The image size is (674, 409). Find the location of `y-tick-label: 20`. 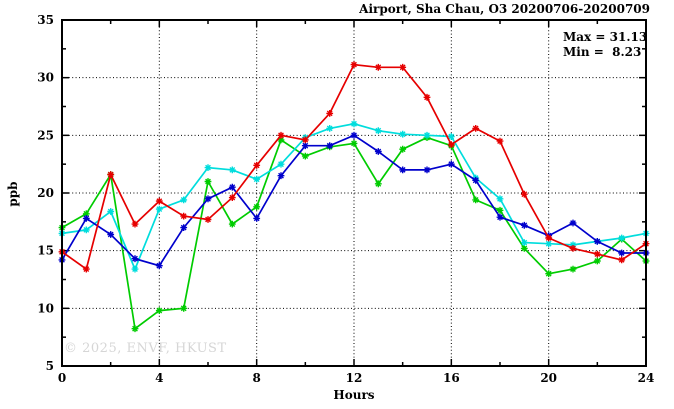

y-tick-label: 20 is located at coordinates (45, 193).